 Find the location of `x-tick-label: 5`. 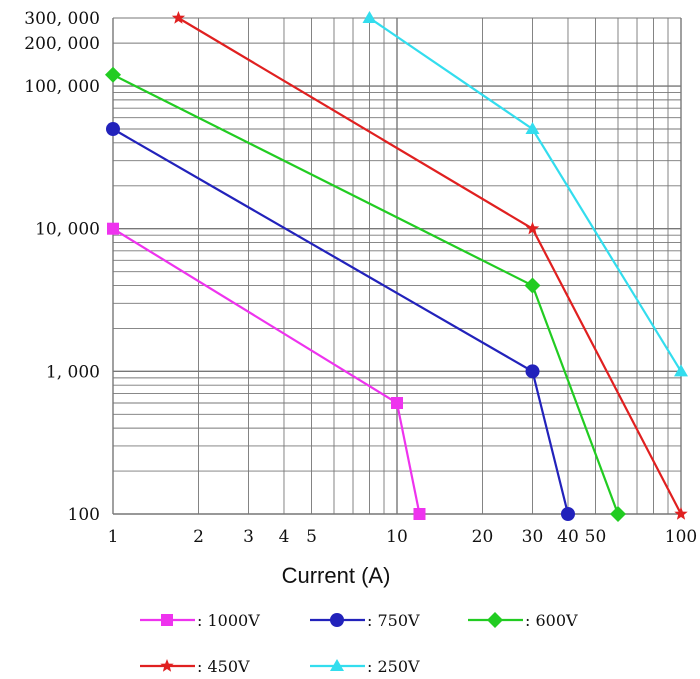

x-tick-label: 5 is located at coordinates (311, 537).